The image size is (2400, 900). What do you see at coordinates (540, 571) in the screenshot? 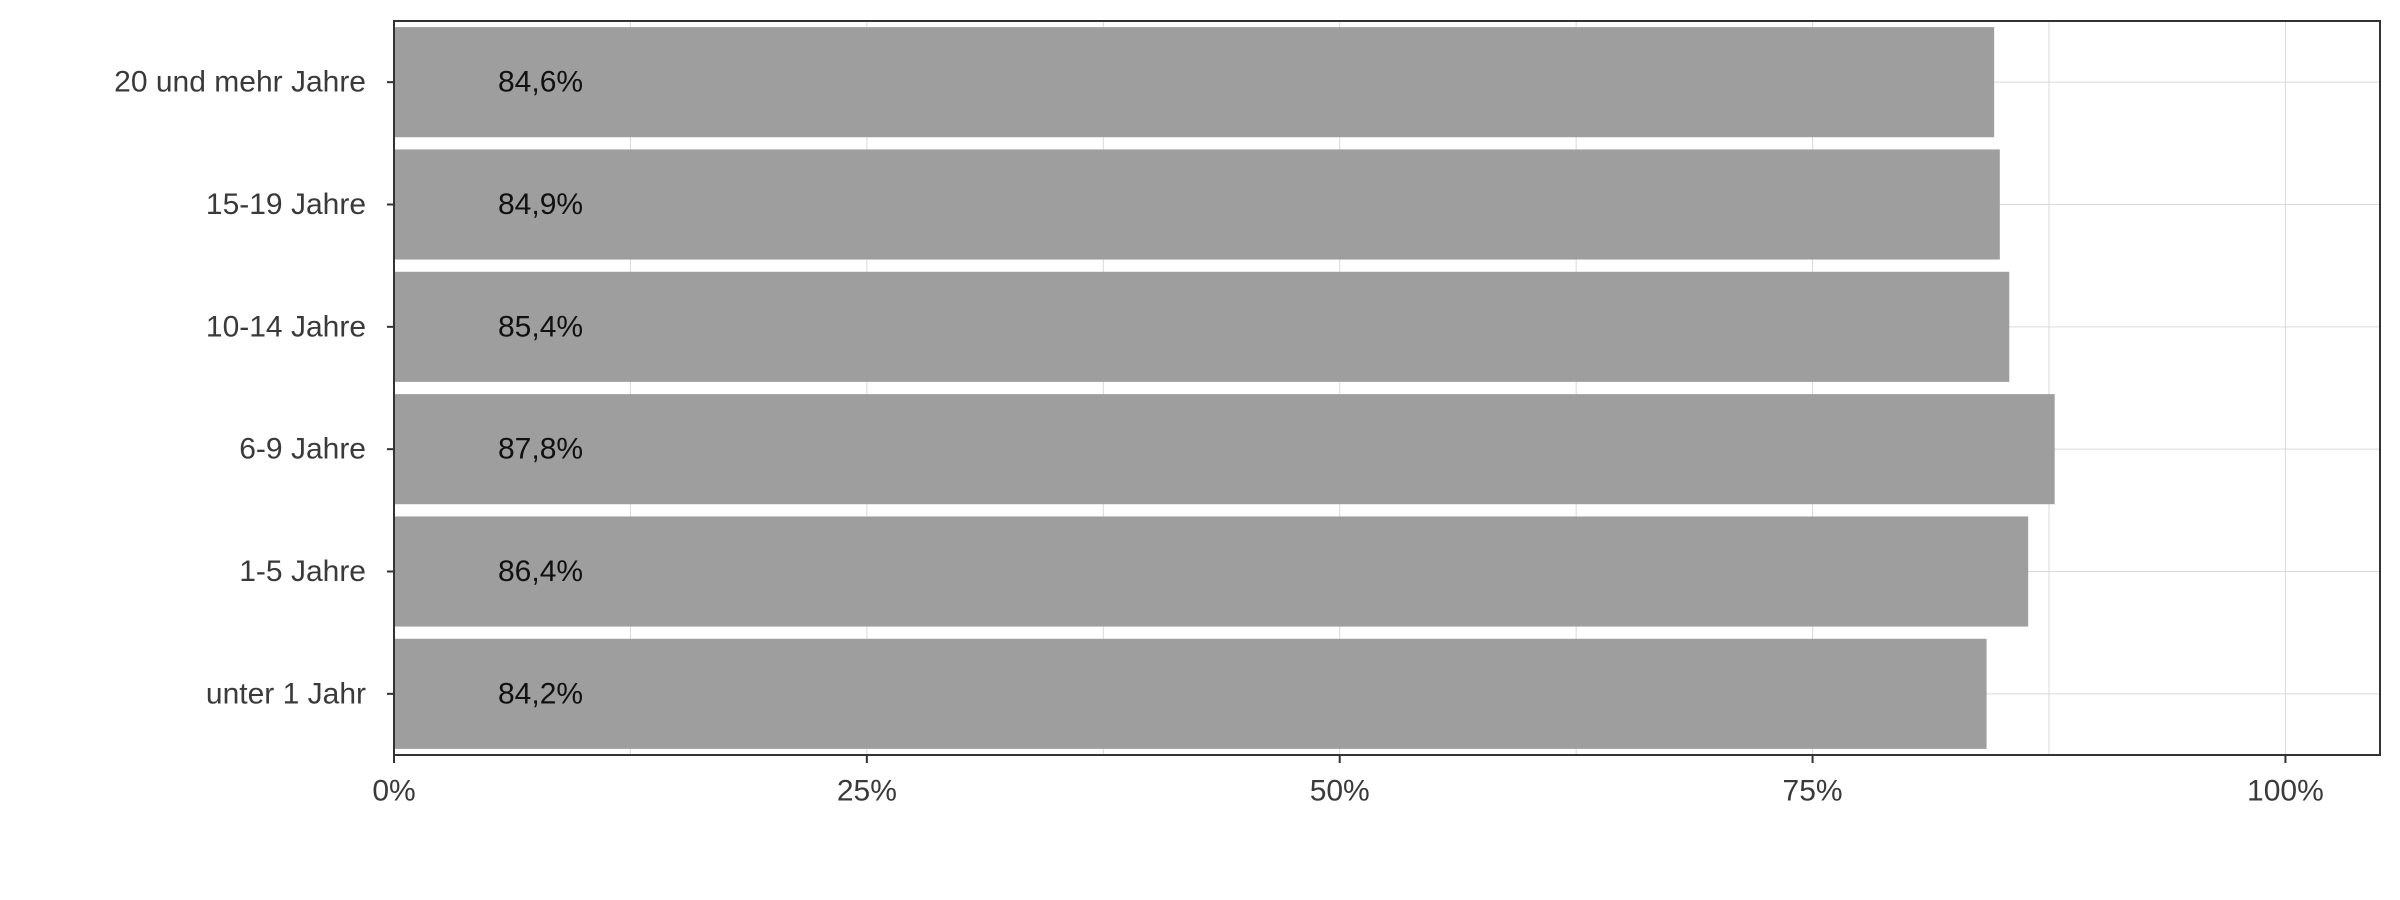
I see `data-label: 86,4%` at bounding box center [540, 571].